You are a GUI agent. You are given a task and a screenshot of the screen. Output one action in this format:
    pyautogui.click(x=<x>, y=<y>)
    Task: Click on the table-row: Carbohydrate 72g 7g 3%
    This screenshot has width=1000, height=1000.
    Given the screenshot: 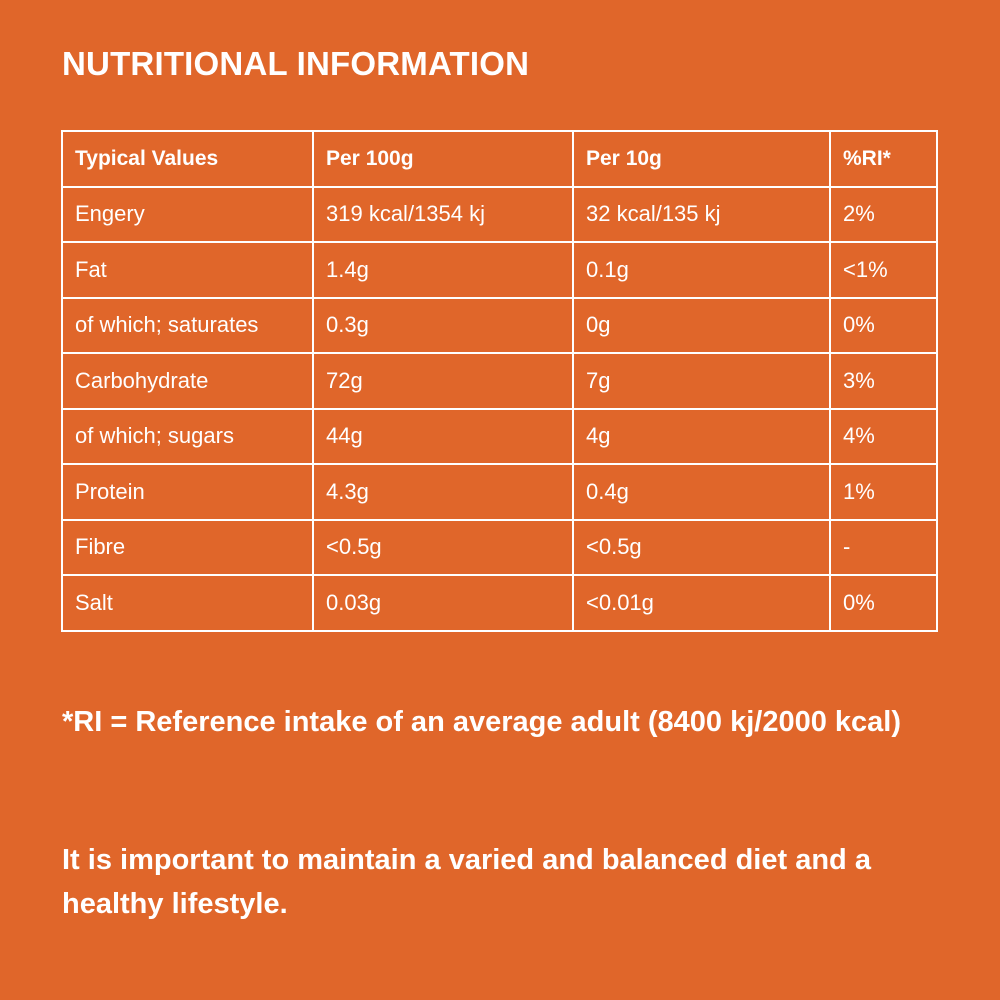 What is the action you would take?
    pyautogui.click(x=499, y=381)
    